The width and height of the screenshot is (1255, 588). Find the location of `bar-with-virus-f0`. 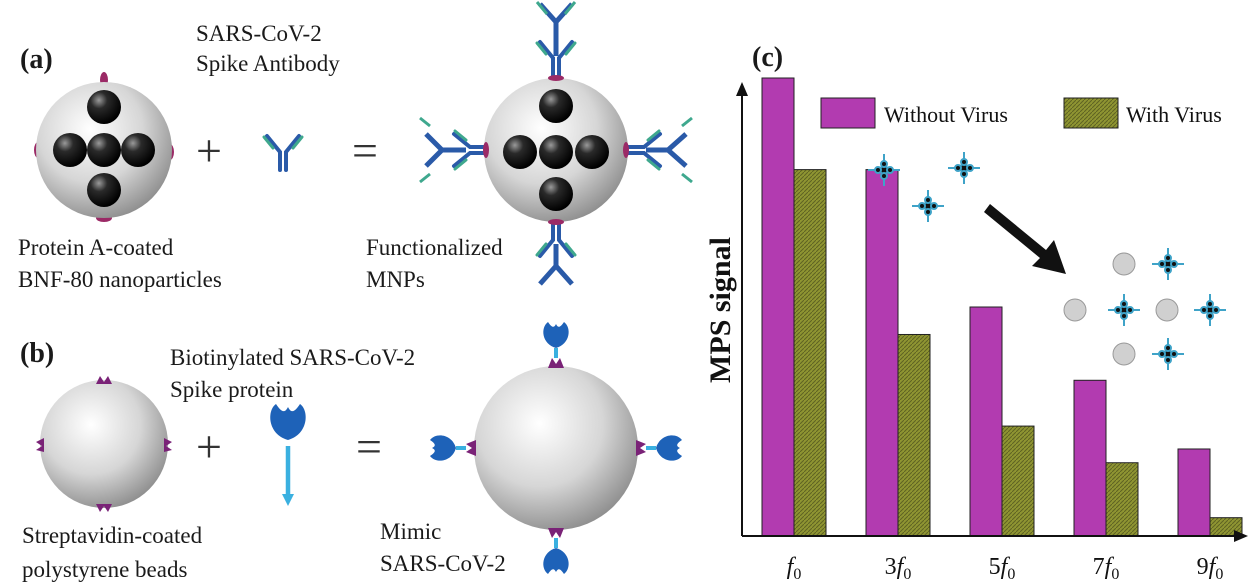

bar-with-virus-f0 is located at coordinates (810, 353).